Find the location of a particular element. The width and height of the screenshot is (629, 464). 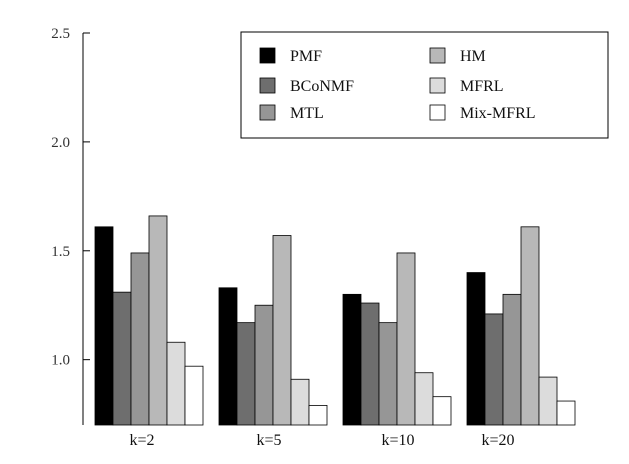

x-axis-labels: k=2 k=5 k=10 k=20 is located at coordinates (321, 440).